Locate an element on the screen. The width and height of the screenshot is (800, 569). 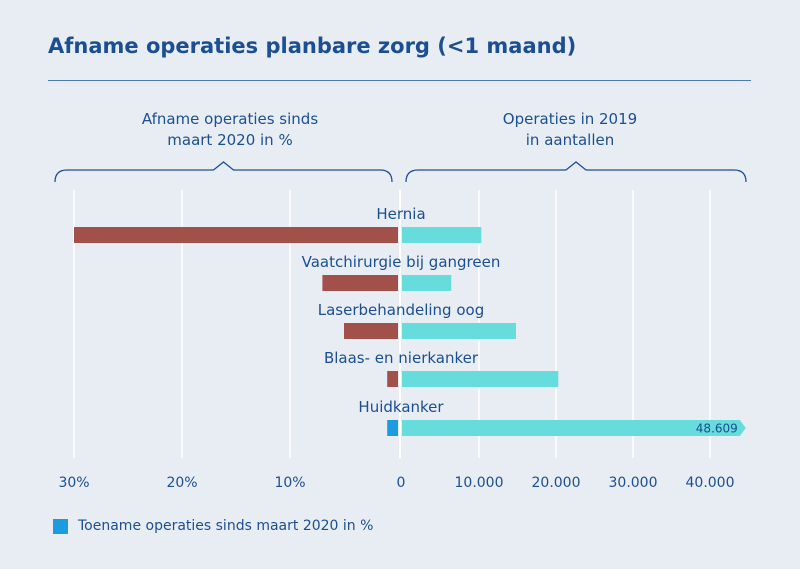
category-label: Blaas- en nierkanker is located at coordinates (401, 358).